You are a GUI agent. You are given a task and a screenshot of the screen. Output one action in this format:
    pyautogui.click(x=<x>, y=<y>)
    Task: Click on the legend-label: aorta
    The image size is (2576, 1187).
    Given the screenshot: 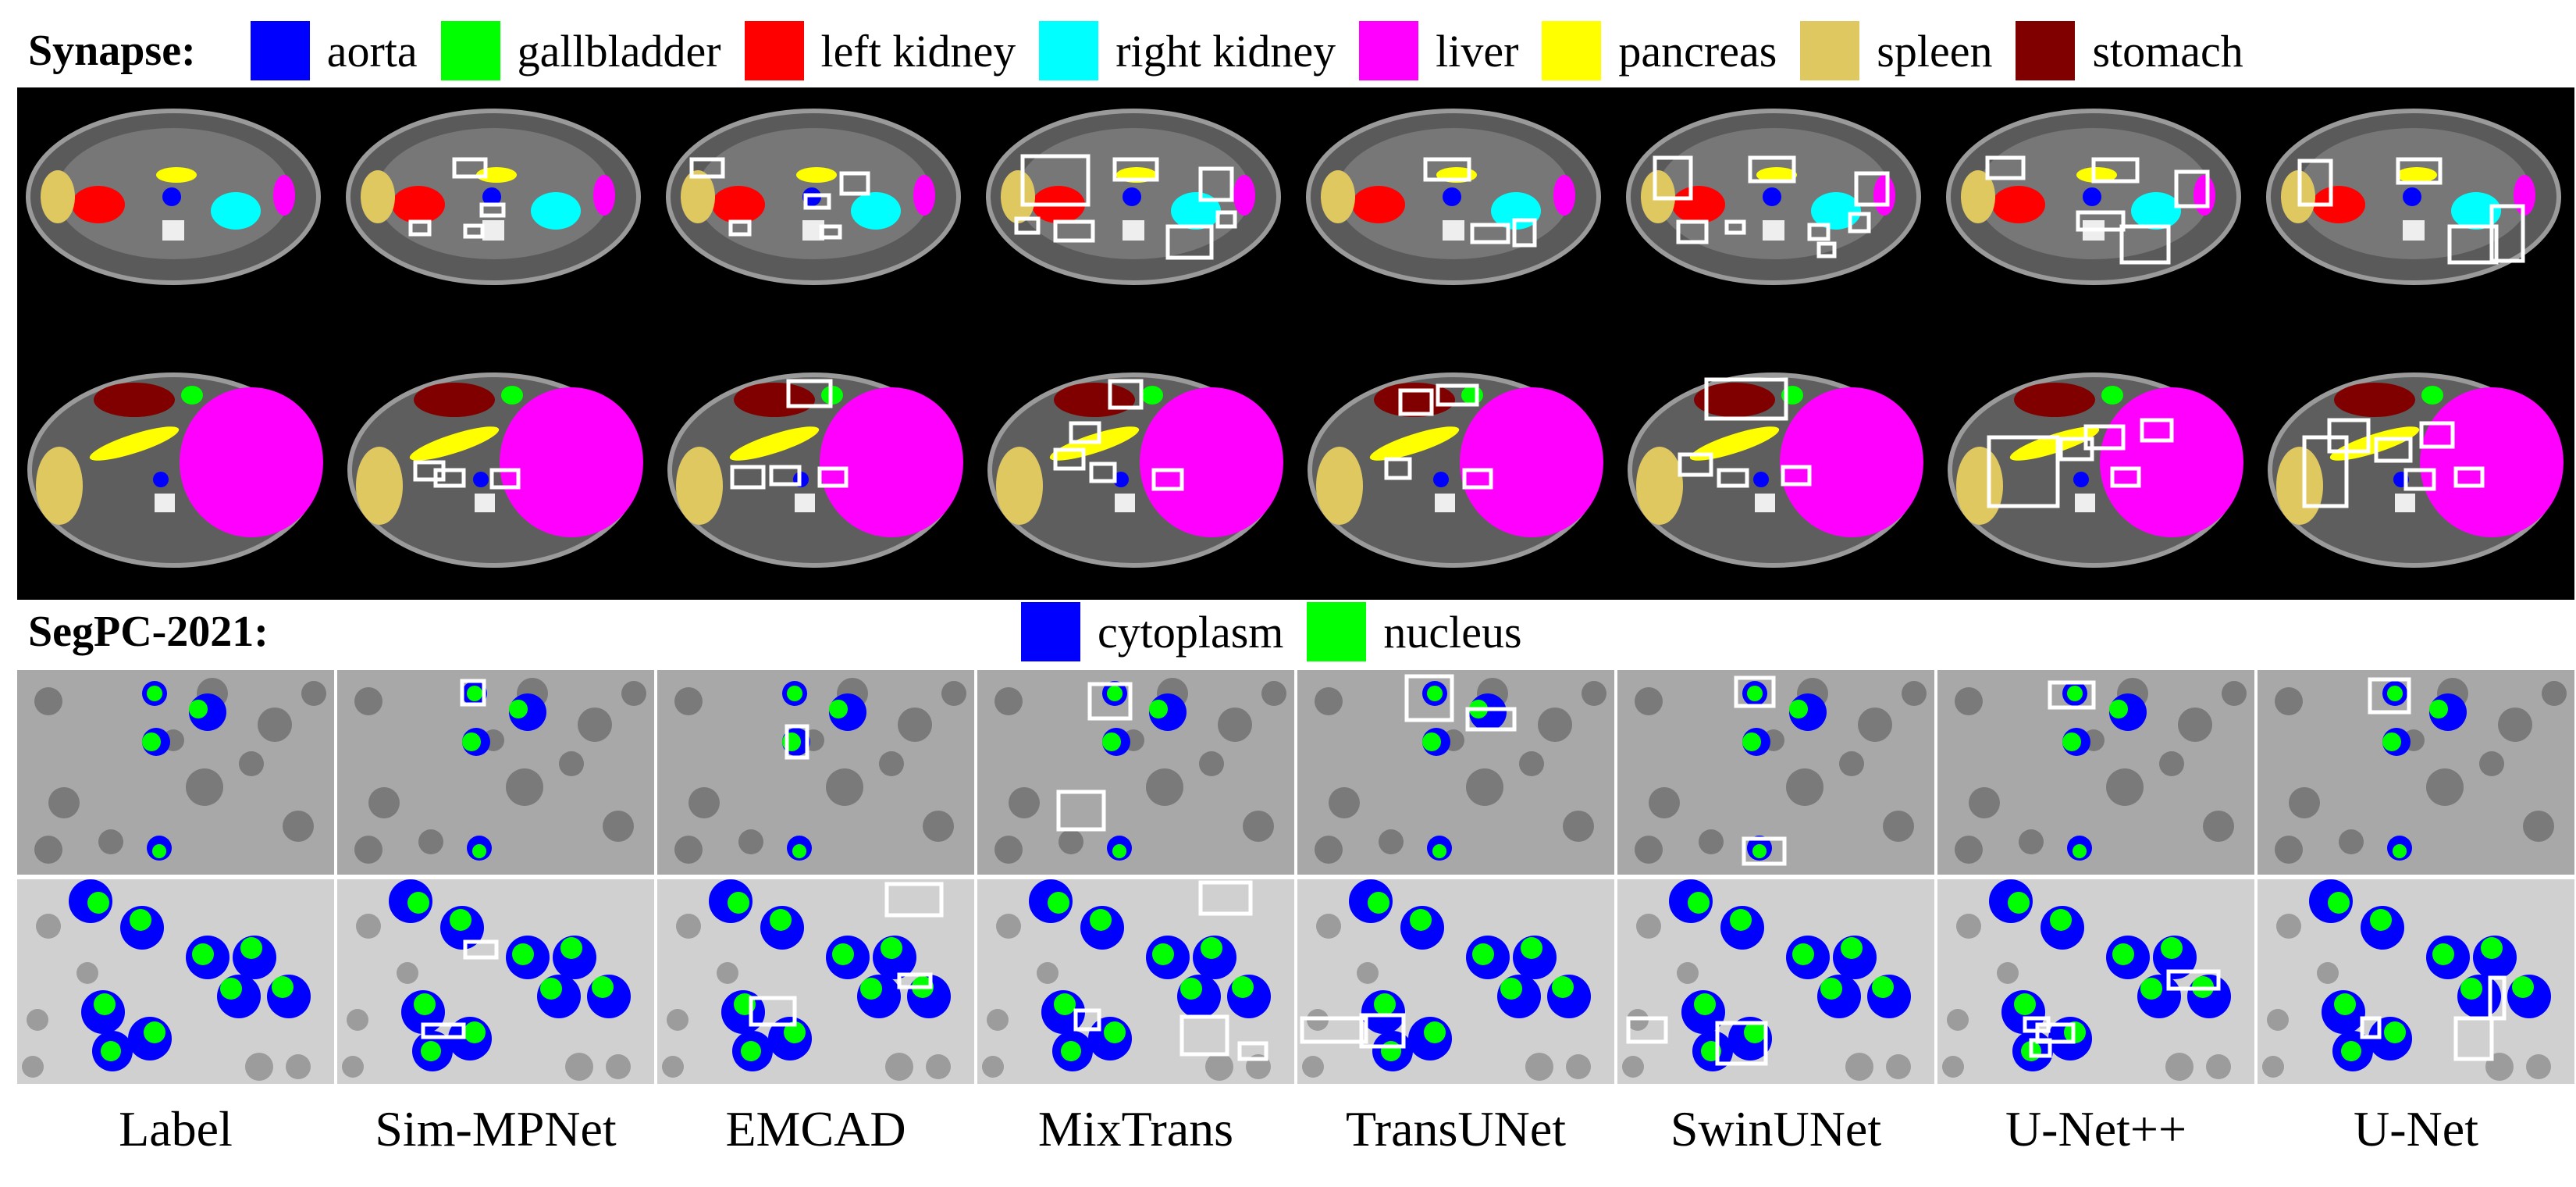 What is the action you would take?
    pyautogui.click(x=372, y=51)
    